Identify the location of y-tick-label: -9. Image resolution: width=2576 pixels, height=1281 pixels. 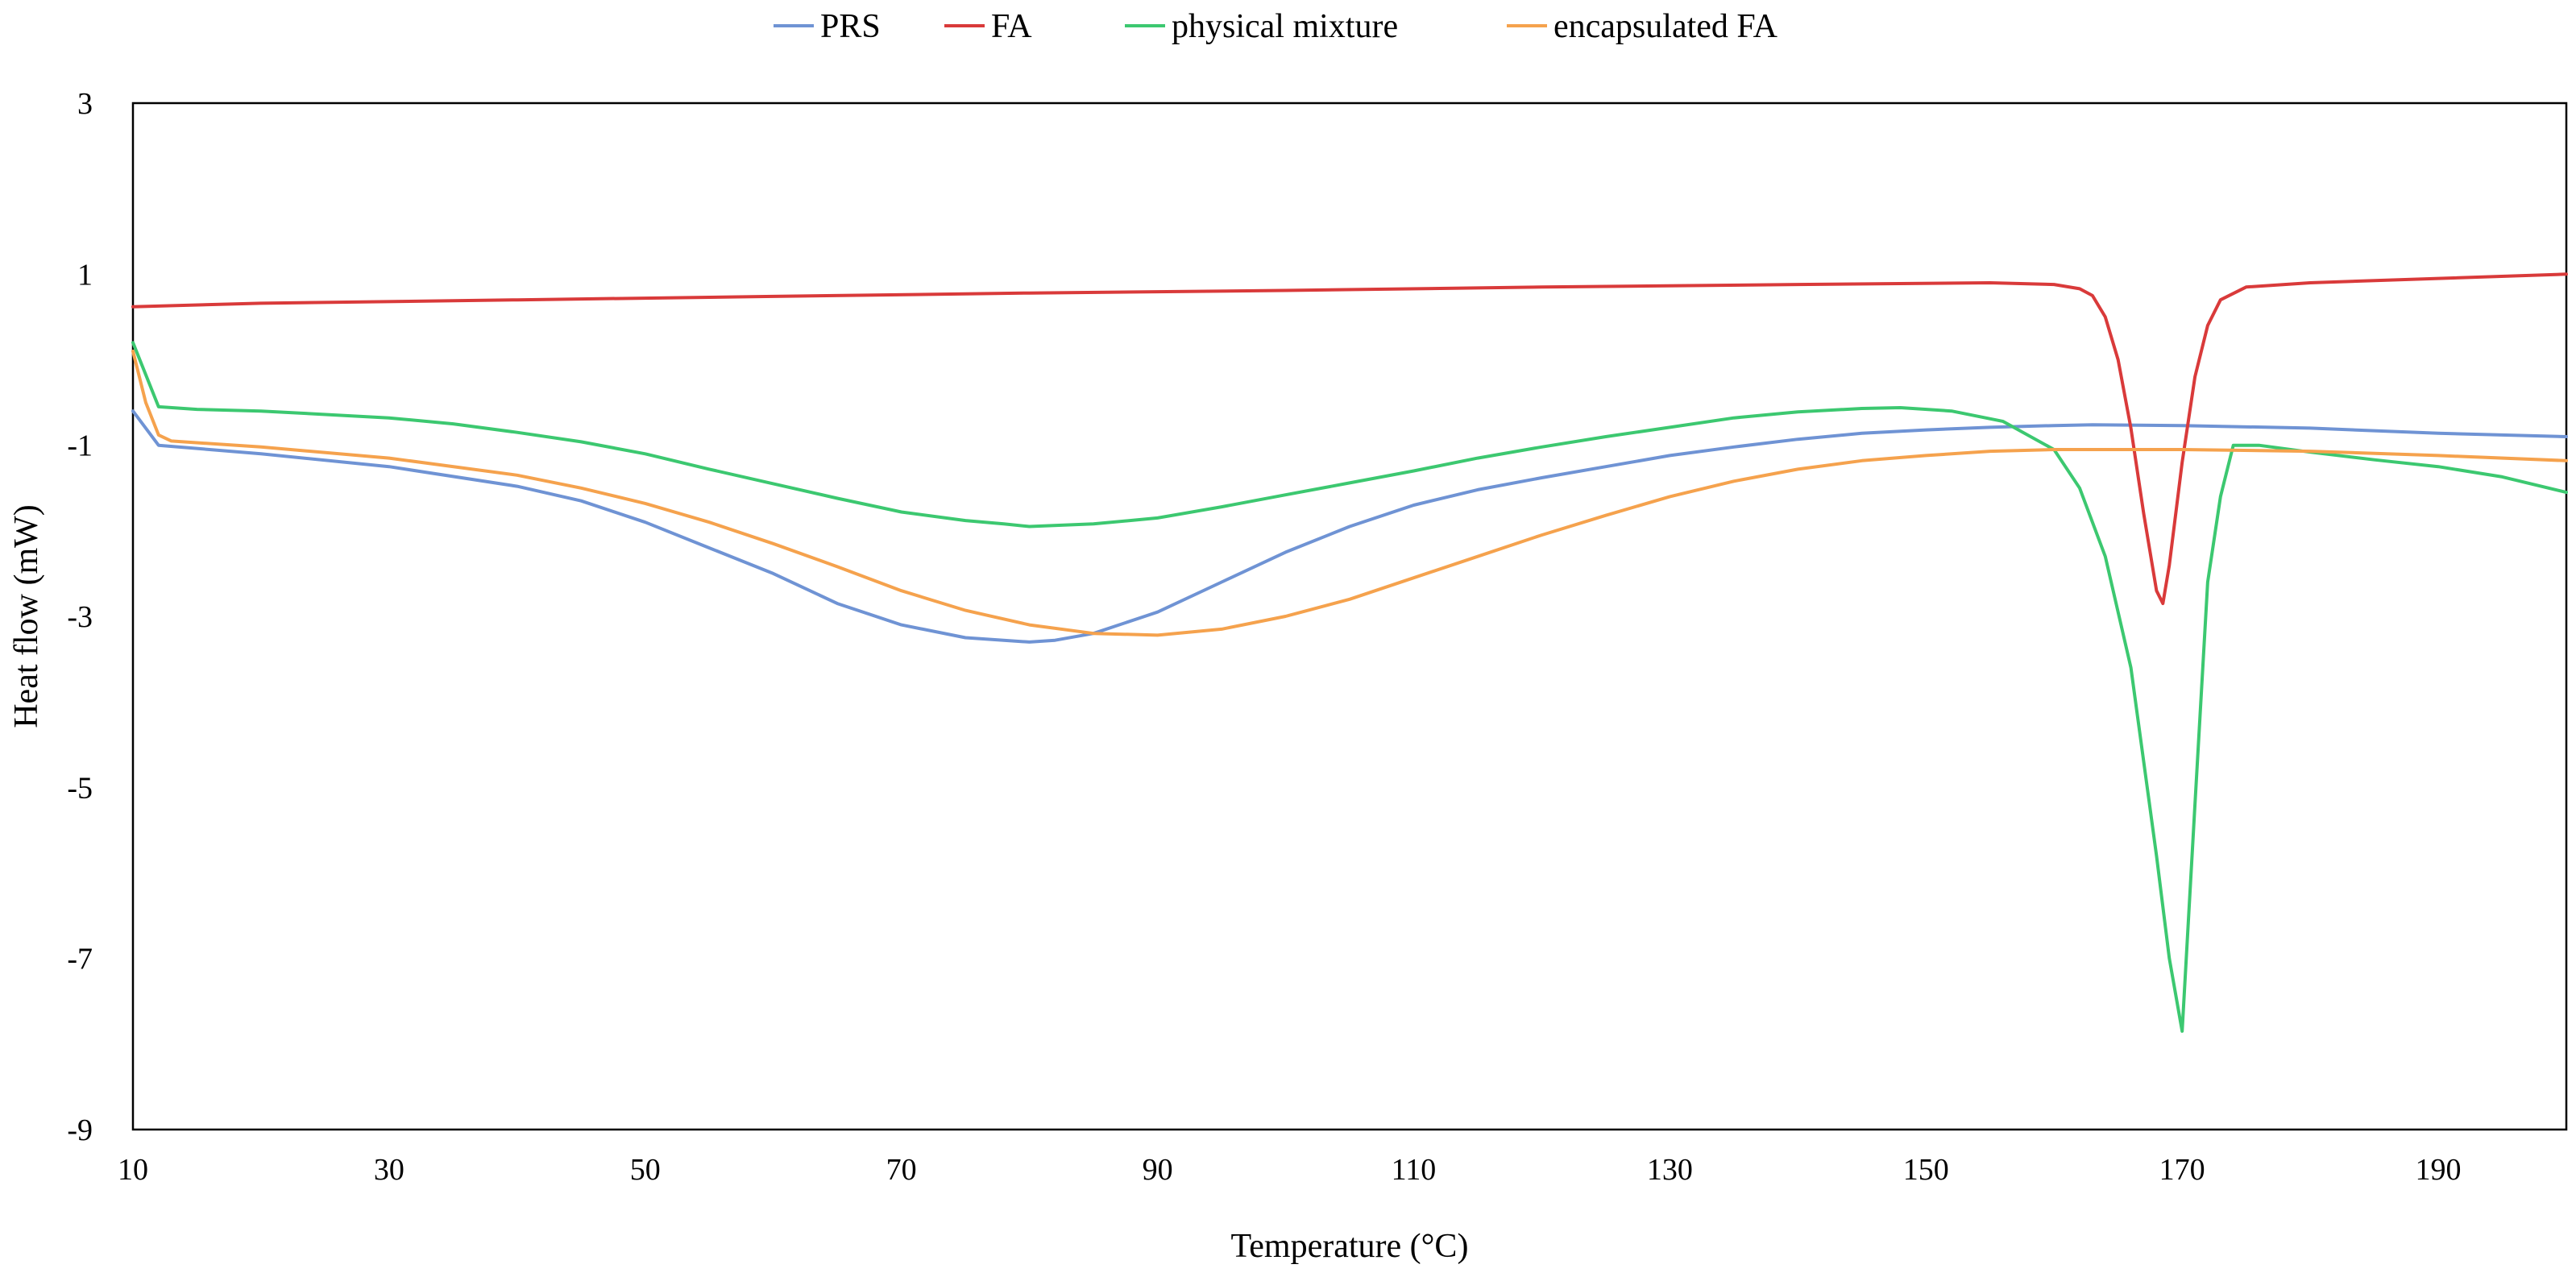
(80, 1130).